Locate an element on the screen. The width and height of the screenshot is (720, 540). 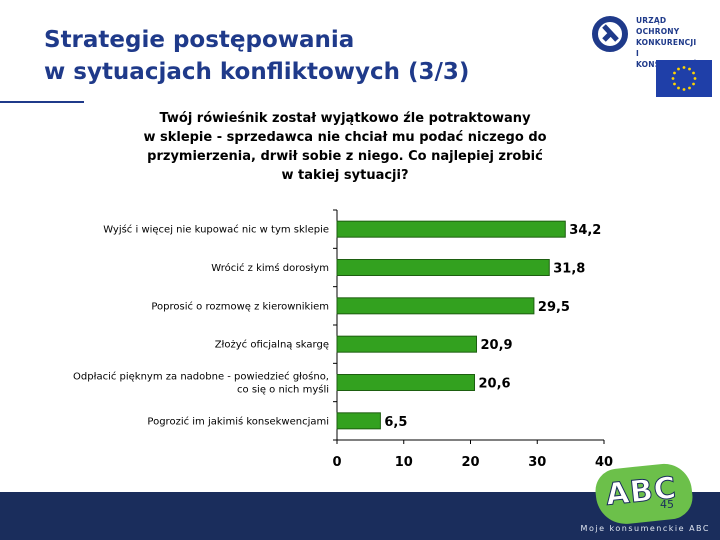
x-tick-label: 20 is located at coordinates (470, 462).